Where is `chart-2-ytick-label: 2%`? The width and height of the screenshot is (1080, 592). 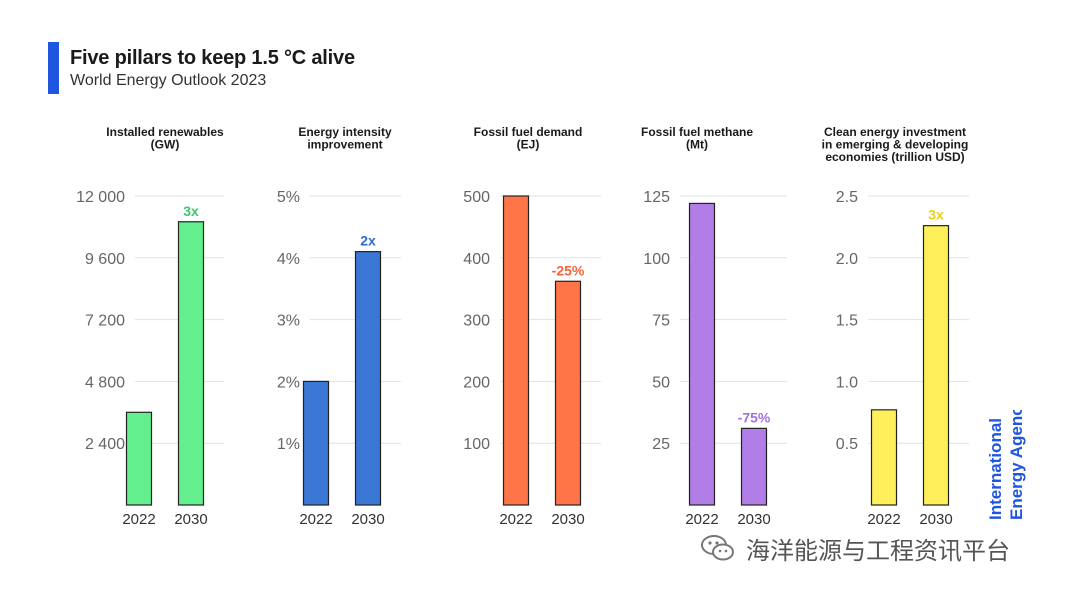
chart-2-ytick-label: 2% is located at coordinates (288, 382).